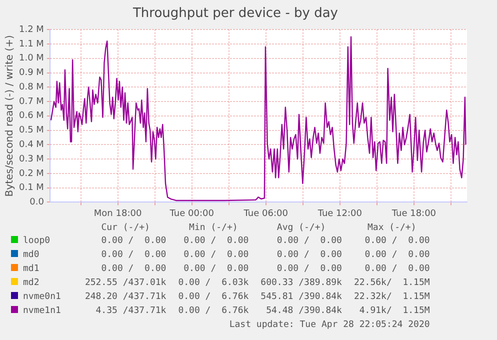 The width and height of the screenshot is (497, 340). I want to click on text: Avg (-/+), so click(301, 228).